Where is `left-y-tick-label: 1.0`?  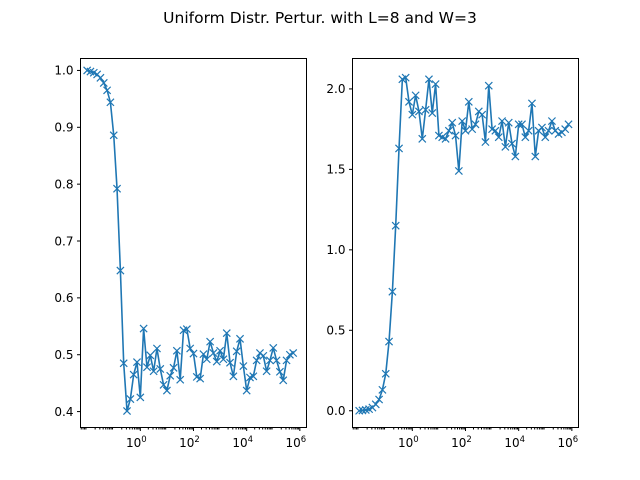
left-y-tick-label: 1.0 is located at coordinates (63, 71).